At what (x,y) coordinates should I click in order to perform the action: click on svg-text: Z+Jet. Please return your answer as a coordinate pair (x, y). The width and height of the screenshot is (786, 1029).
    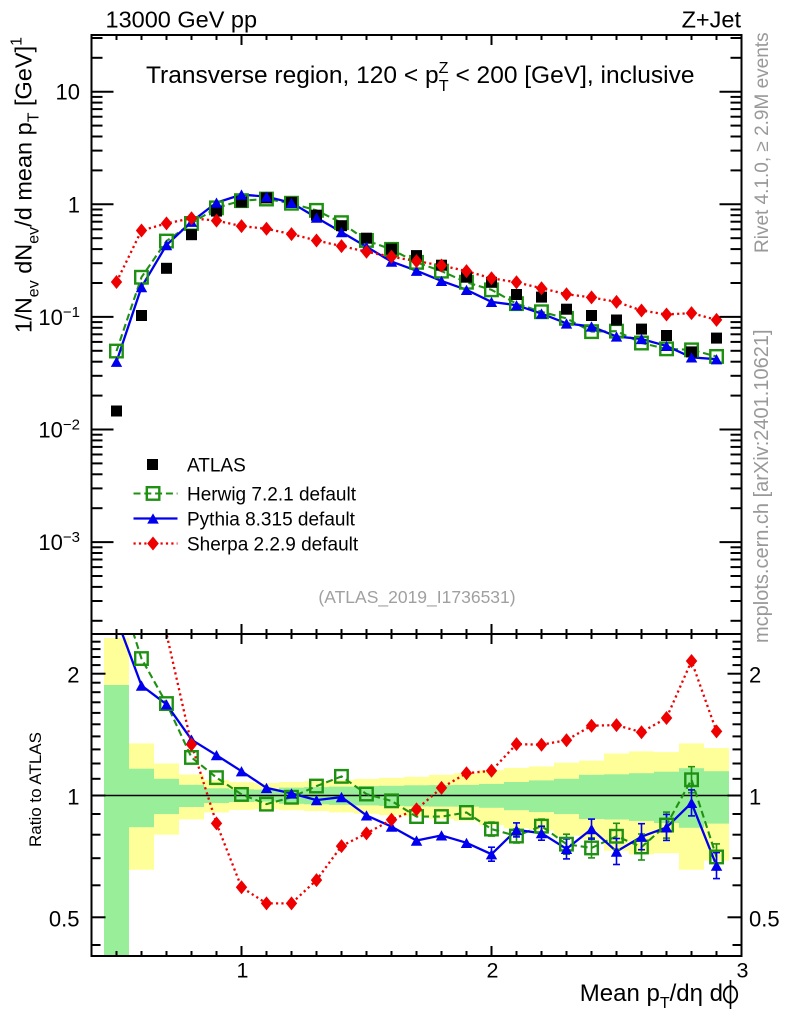
    Looking at the image, I should click on (712, 20).